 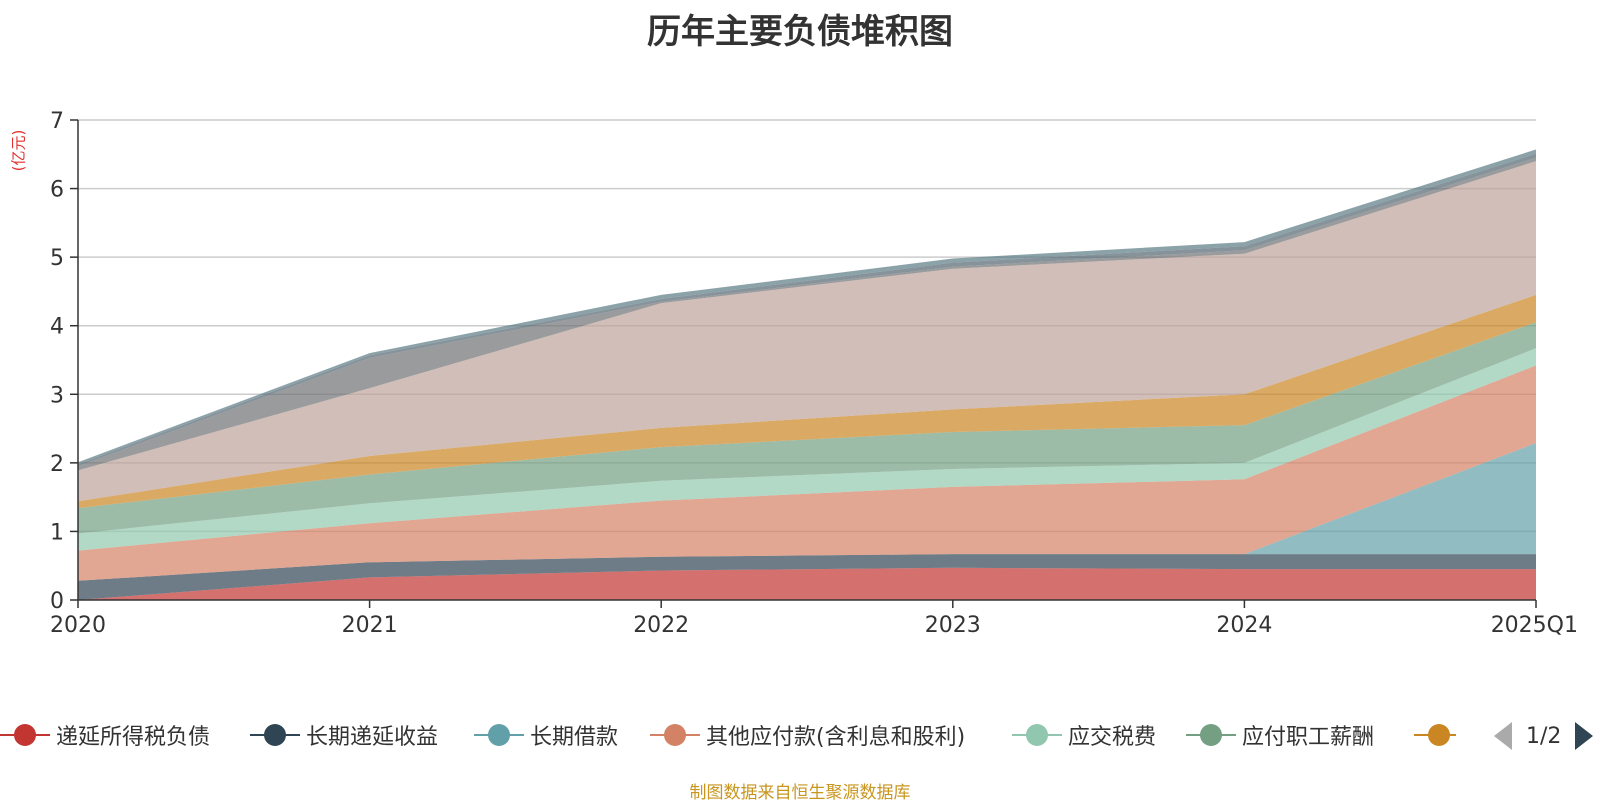 I want to click on x-tick-label: 2022, so click(x=661, y=625).